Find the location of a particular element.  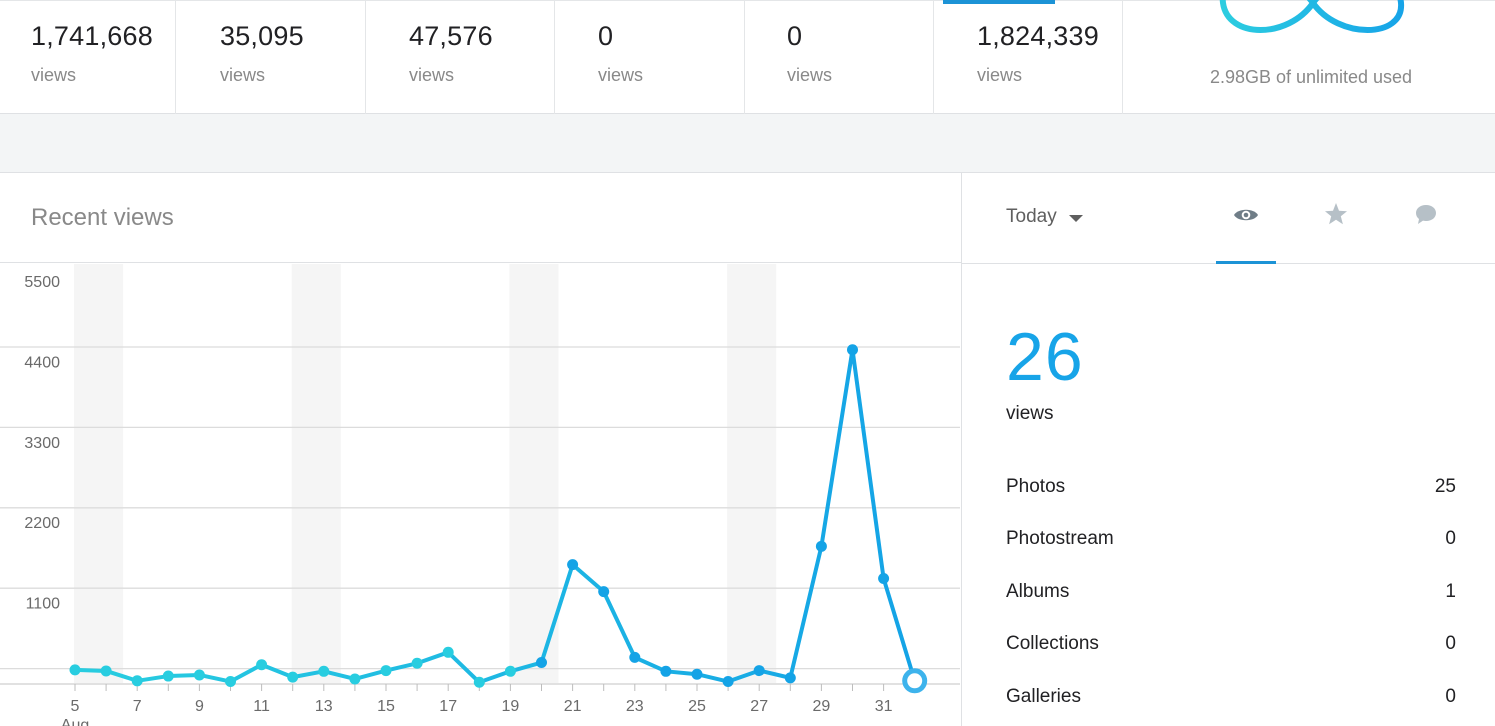

chart-header: Recent views is located at coordinates (480, 218).